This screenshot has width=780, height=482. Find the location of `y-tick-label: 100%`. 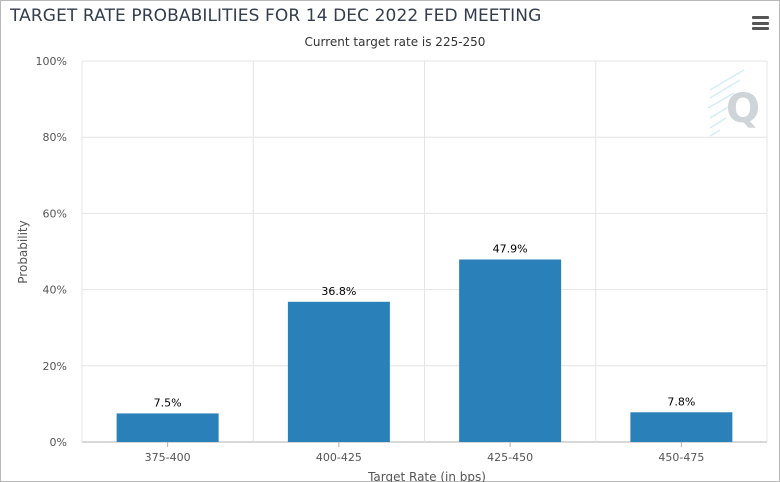

y-tick-label: 100% is located at coordinates (51, 61).